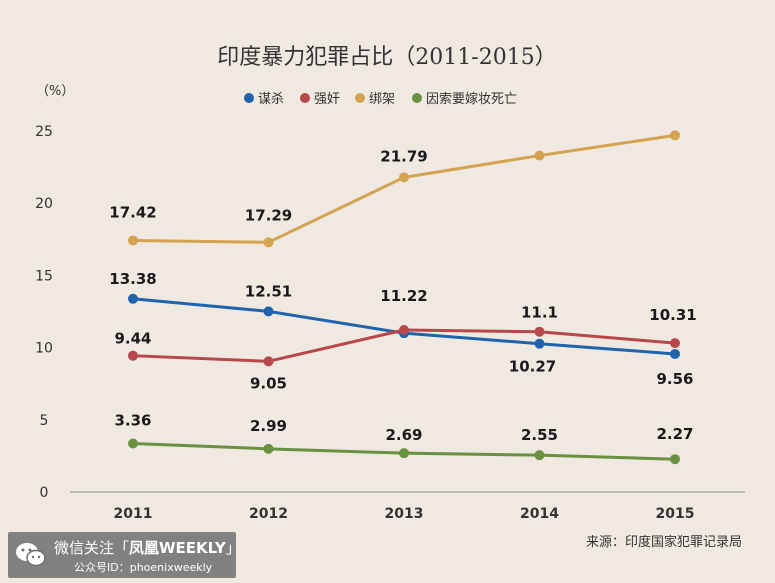 The height and width of the screenshot is (583, 775). Describe the element at coordinates (664, 542) in the screenshot. I see `source-note: 来源：印度国家犯罪记录局` at that location.